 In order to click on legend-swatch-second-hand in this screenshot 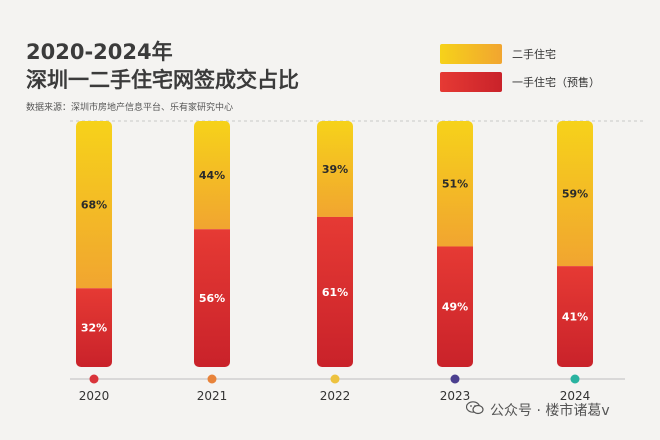, I will do `click(471, 54)`.